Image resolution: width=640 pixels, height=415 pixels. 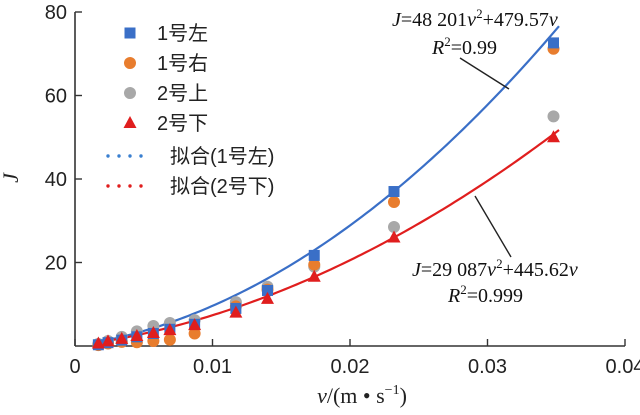 I want to click on legend-label: 2号下, so click(x=182, y=124).